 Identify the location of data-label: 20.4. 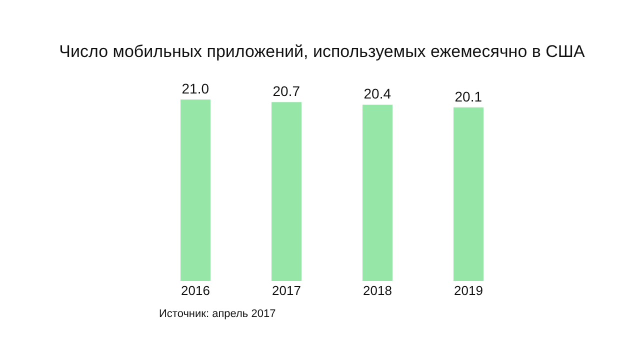
(378, 94).